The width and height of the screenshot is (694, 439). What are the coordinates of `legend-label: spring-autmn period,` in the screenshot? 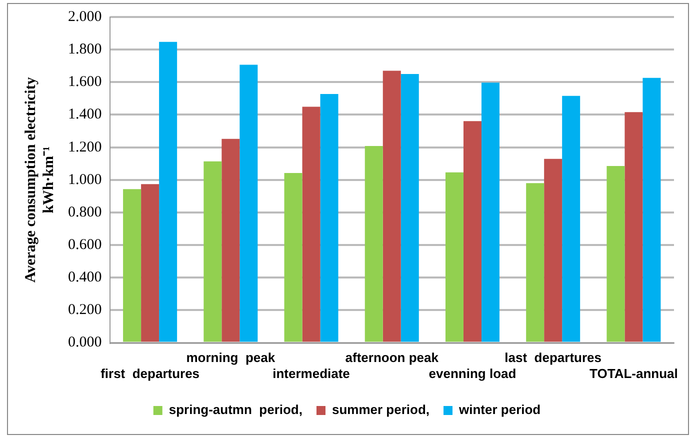 It's located at (235, 410).